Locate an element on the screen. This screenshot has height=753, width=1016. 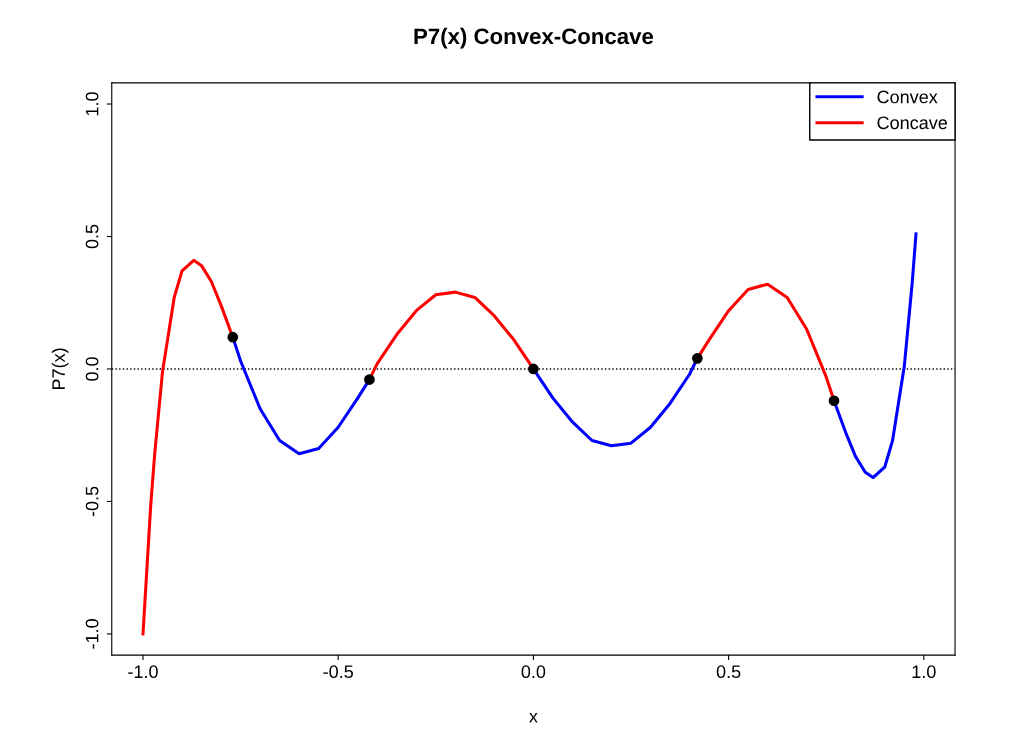
y-tick-label: -0.5 is located at coordinates (92, 501).